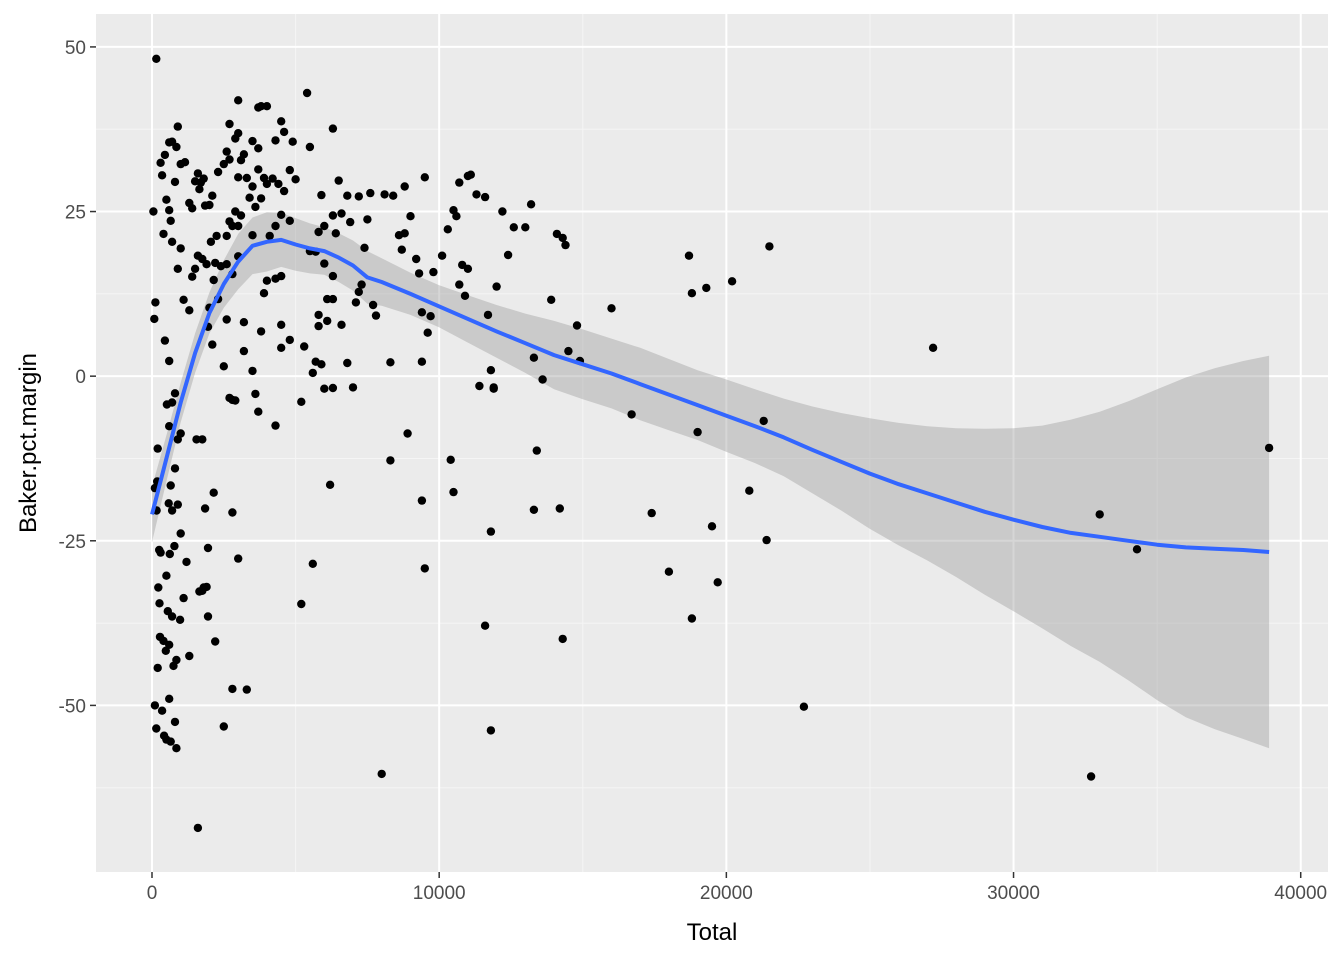 This screenshot has height=960, width=1344. I want to click on x-axis-title: Total, so click(712, 932).